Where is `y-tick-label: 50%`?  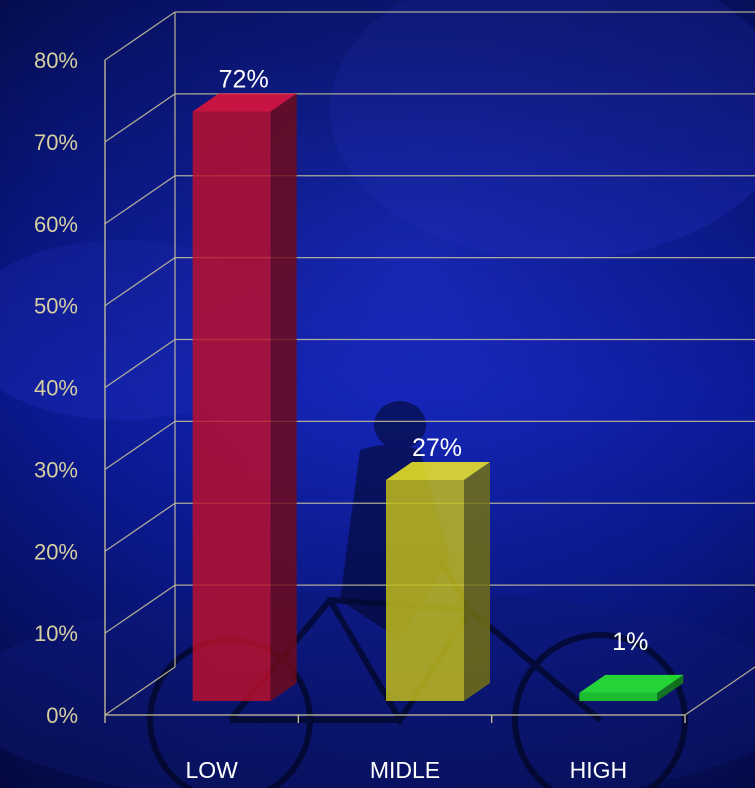 y-tick-label: 50% is located at coordinates (56, 306).